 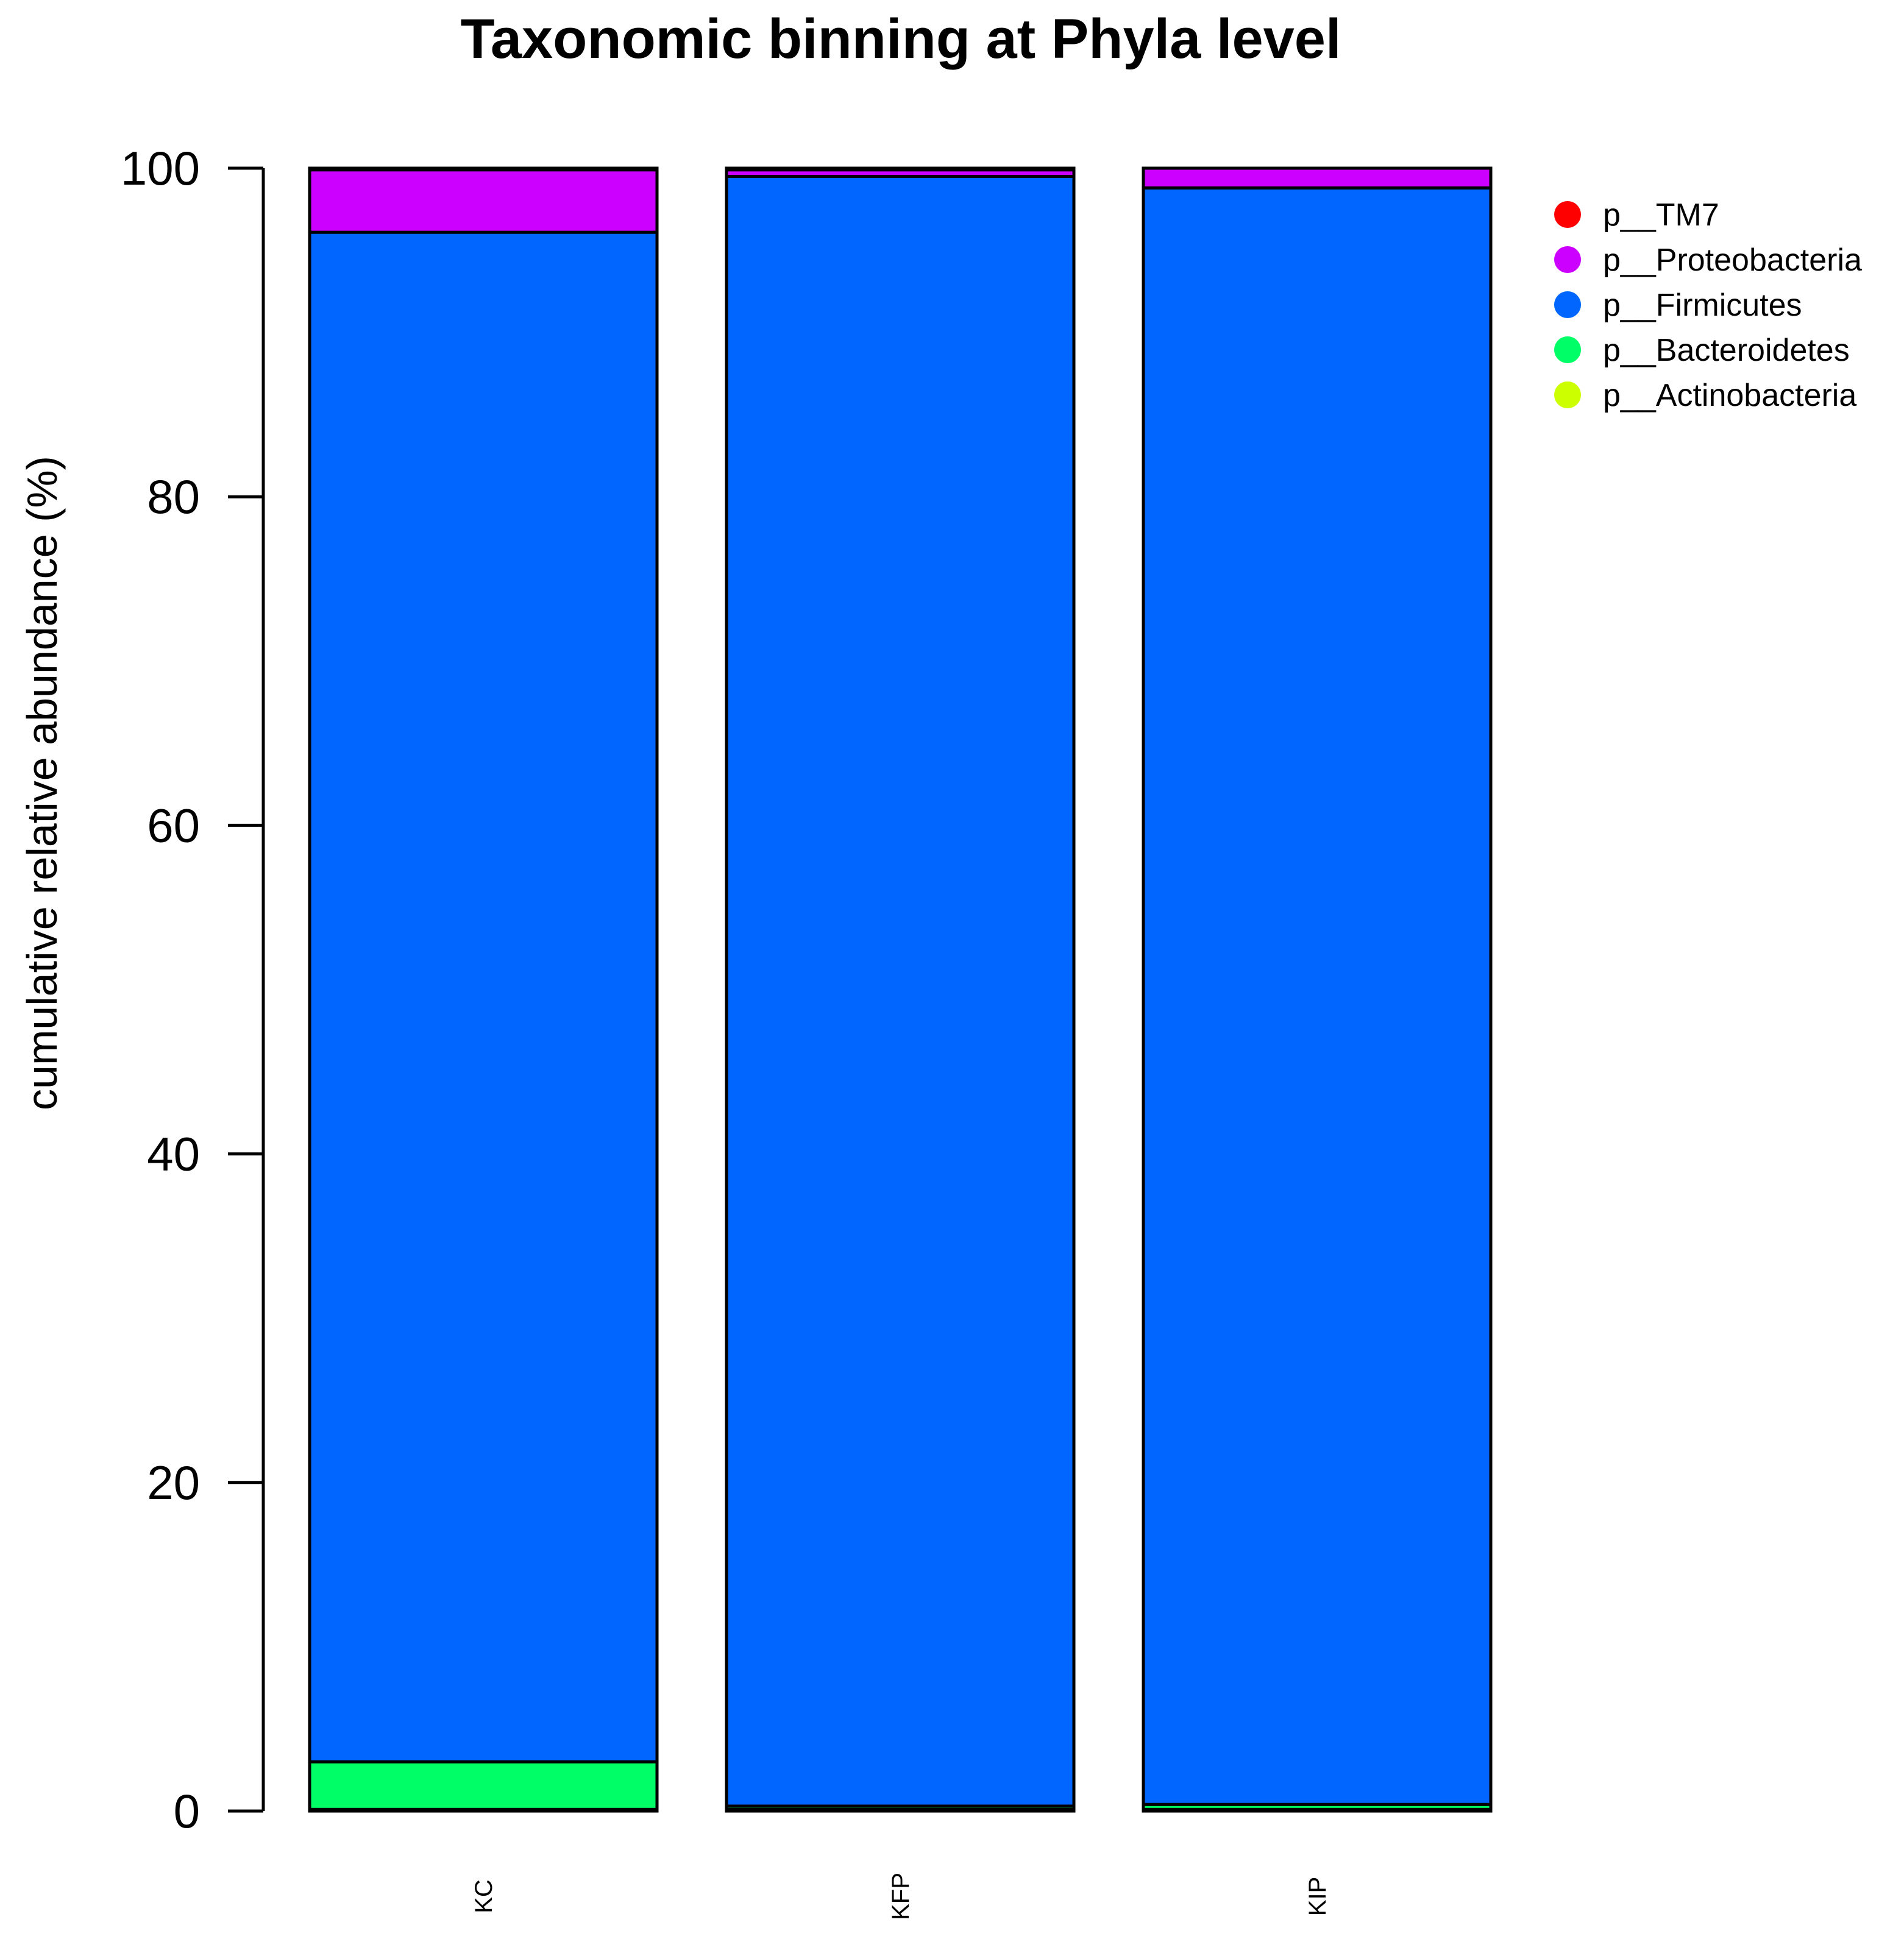 What do you see at coordinates (483, 997) in the screenshot?
I see `bar-segment-KC-p__Firmicutes` at bounding box center [483, 997].